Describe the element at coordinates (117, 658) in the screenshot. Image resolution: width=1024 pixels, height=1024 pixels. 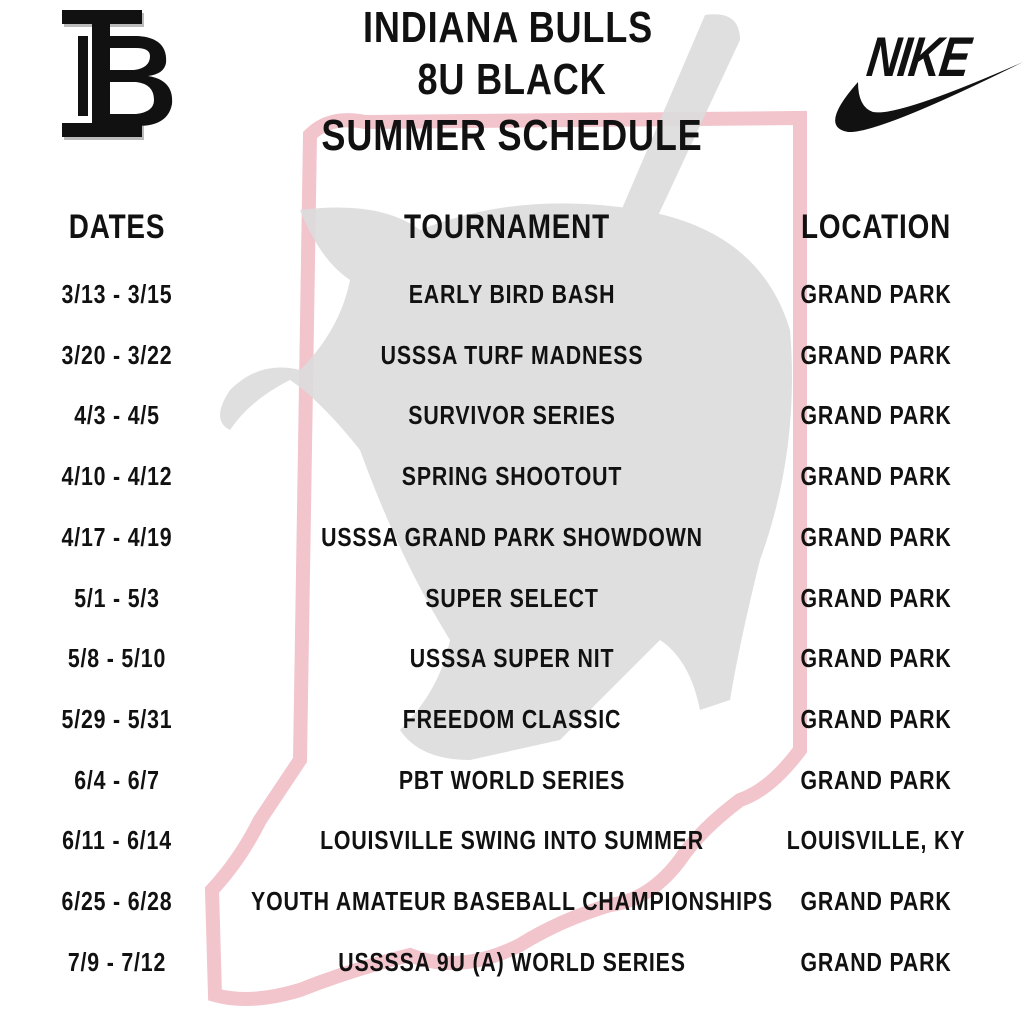
I see `row-dates: 5/8 - 5/10` at that location.